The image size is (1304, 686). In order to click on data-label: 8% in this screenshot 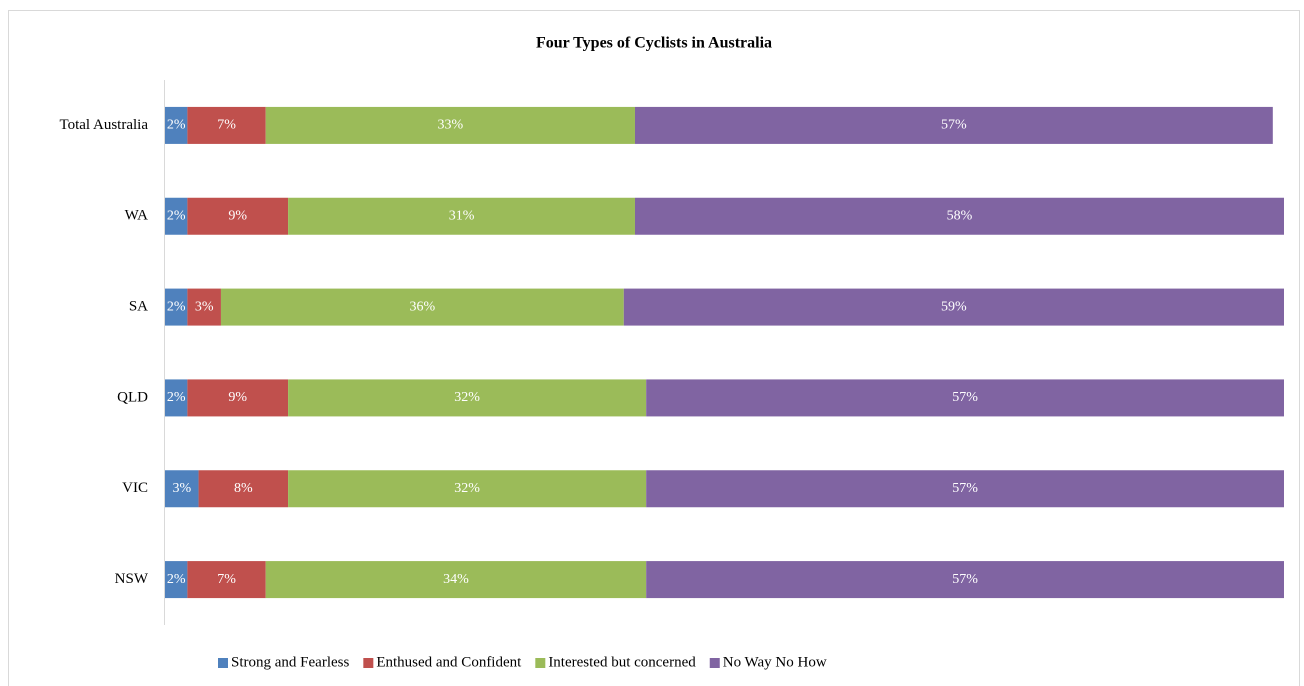, I will do `click(243, 488)`.